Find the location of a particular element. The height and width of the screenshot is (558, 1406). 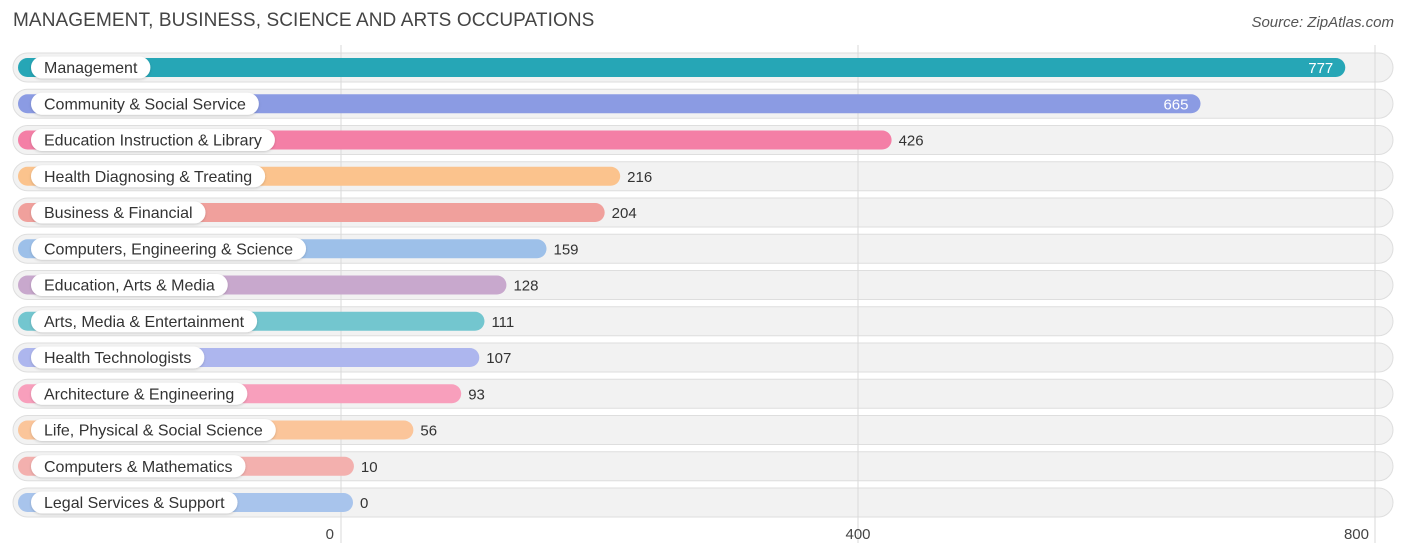

category-label: Life, Physical & Social Science is located at coordinates (153, 431).